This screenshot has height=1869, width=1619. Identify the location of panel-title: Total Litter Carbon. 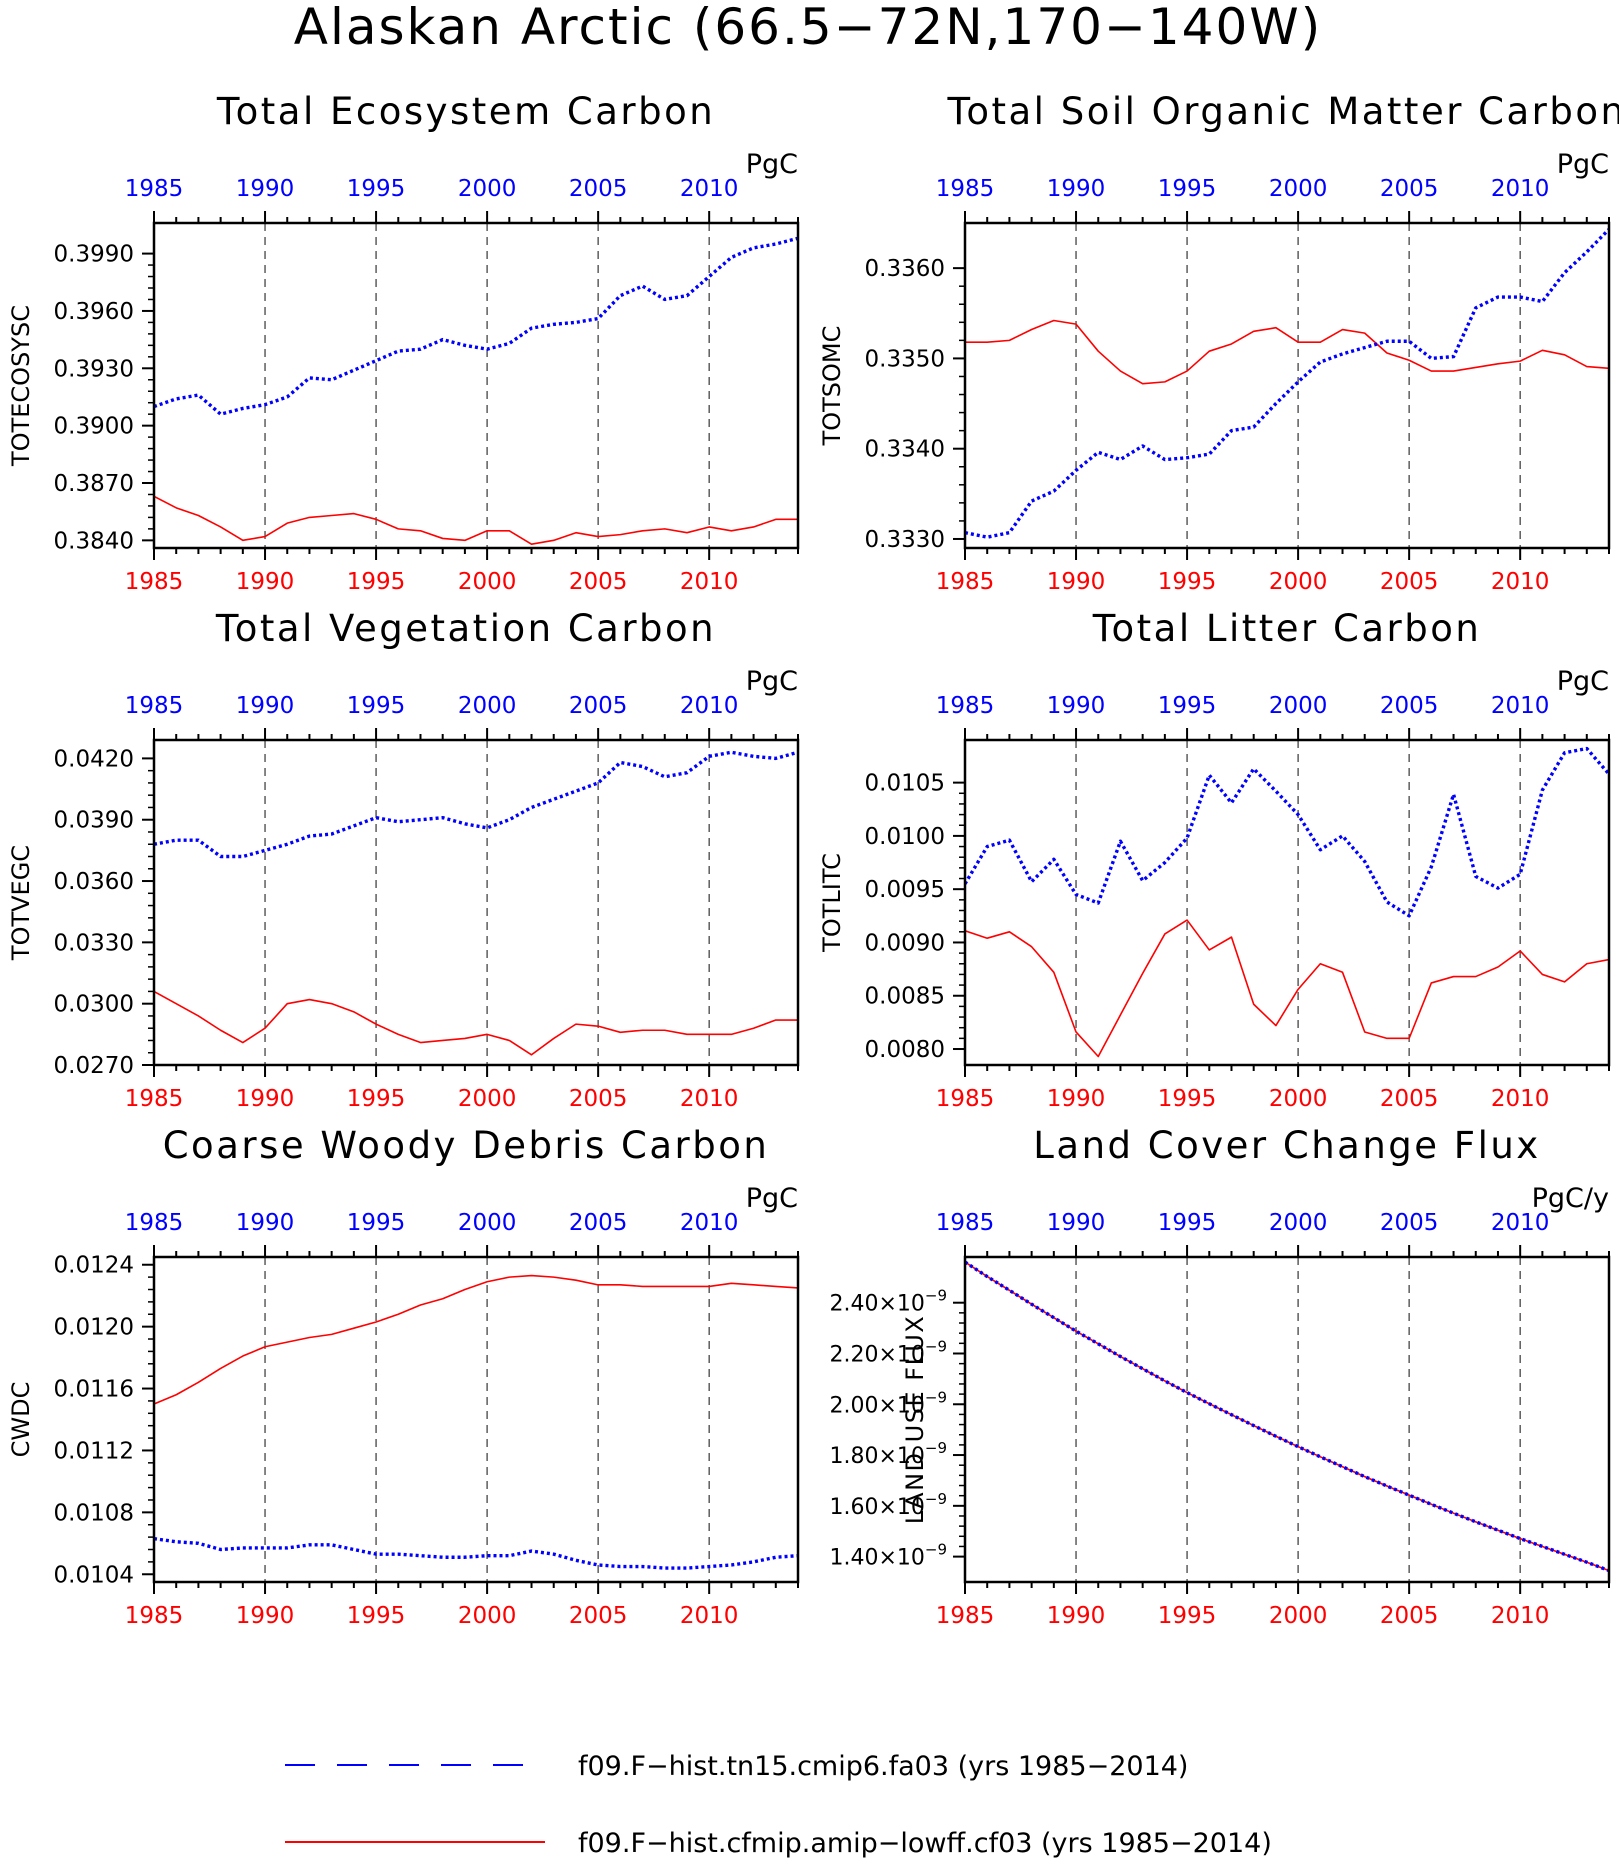
(1287, 628).